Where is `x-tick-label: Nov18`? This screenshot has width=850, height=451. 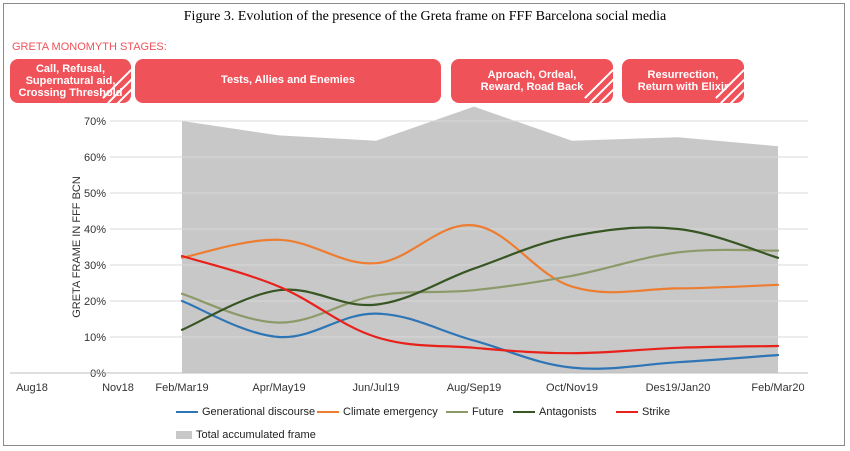 x-tick-label: Nov18 is located at coordinates (118, 388).